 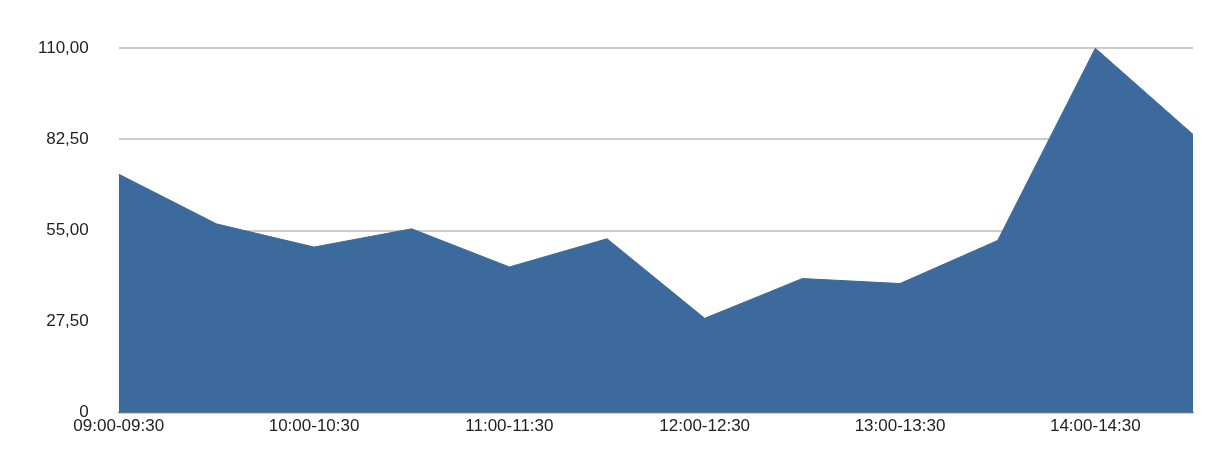 What do you see at coordinates (314, 425) in the screenshot?
I see `x-tick-label: 10:00-10:30` at bounding box center [314, 425].